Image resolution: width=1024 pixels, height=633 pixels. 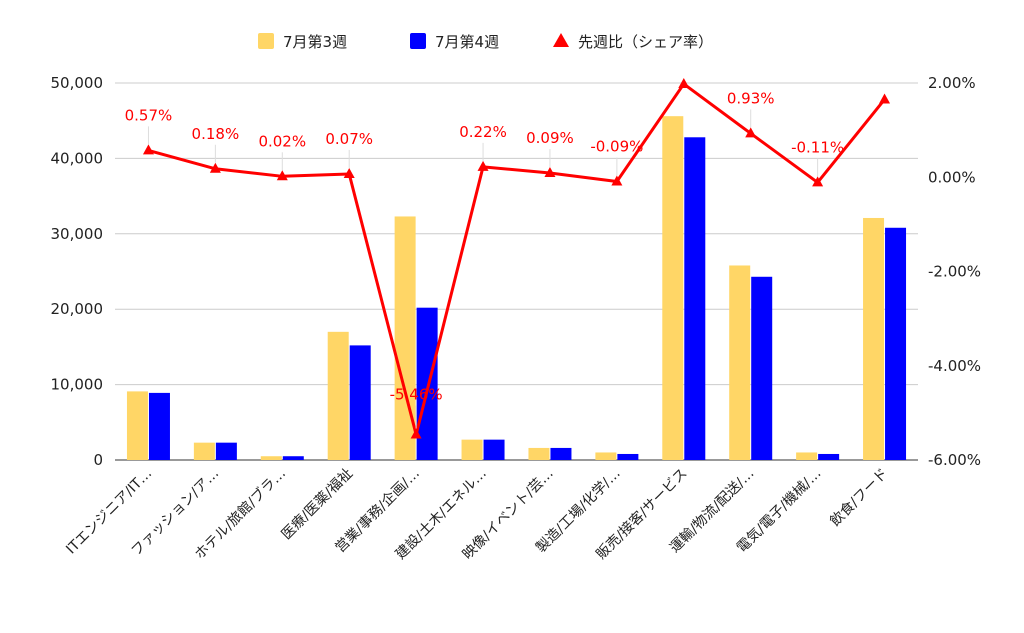 I want to click on data-label: 0.22%, so click(x=483, y=132).